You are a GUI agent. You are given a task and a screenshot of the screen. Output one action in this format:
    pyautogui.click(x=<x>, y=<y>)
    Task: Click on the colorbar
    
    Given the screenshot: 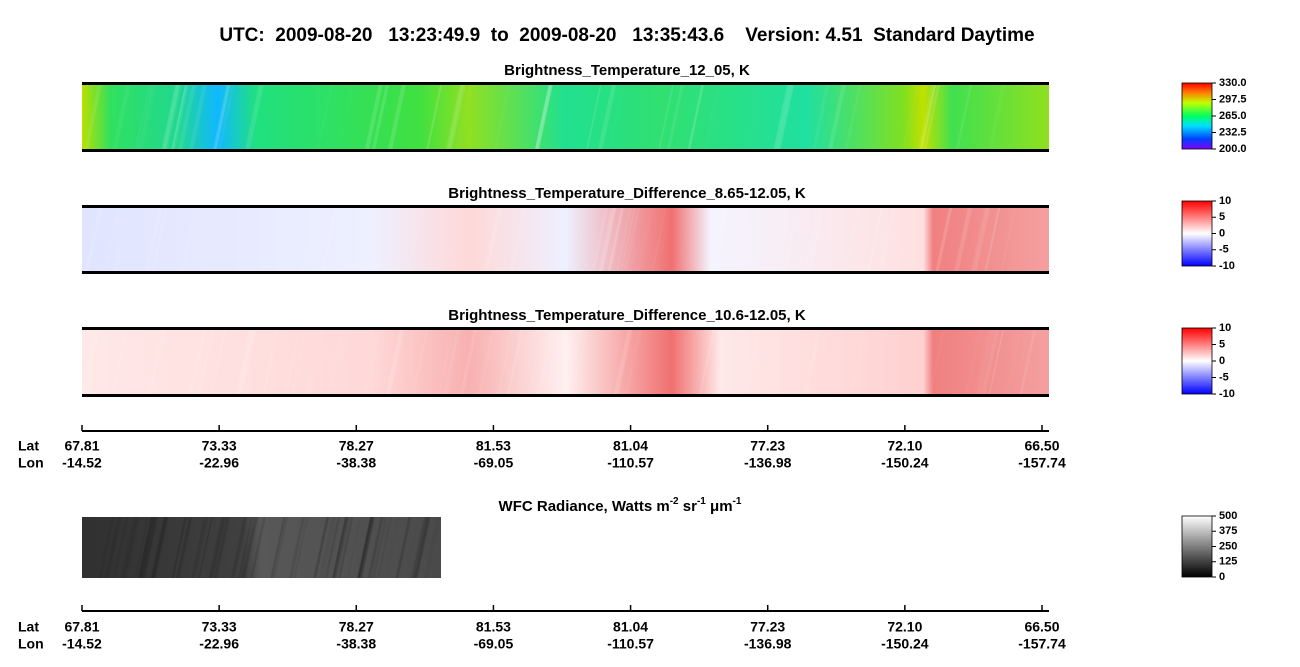 What is the action you would take?
    pyautogui.click(x=1197, y=116)
    